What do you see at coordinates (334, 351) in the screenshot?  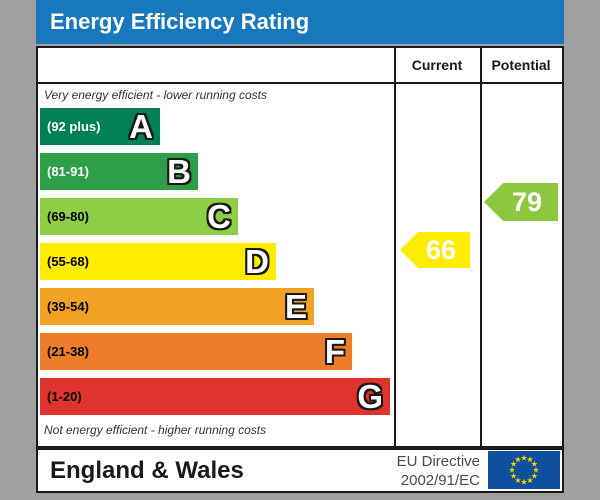 I see `band-letter: F` at bounding box center [334, 351].